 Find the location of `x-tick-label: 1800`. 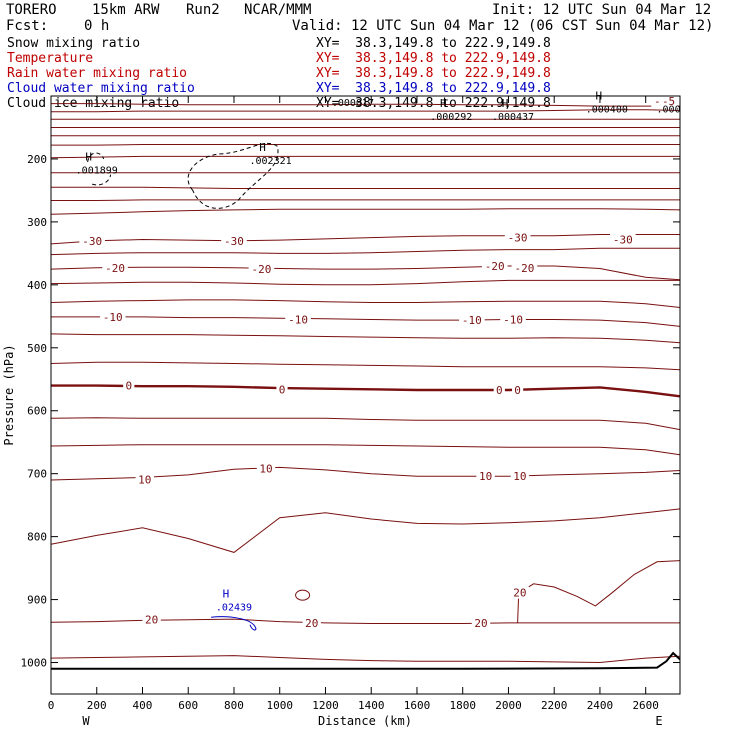

x-tick-label: 1800 is located at coordinates (462, 705).